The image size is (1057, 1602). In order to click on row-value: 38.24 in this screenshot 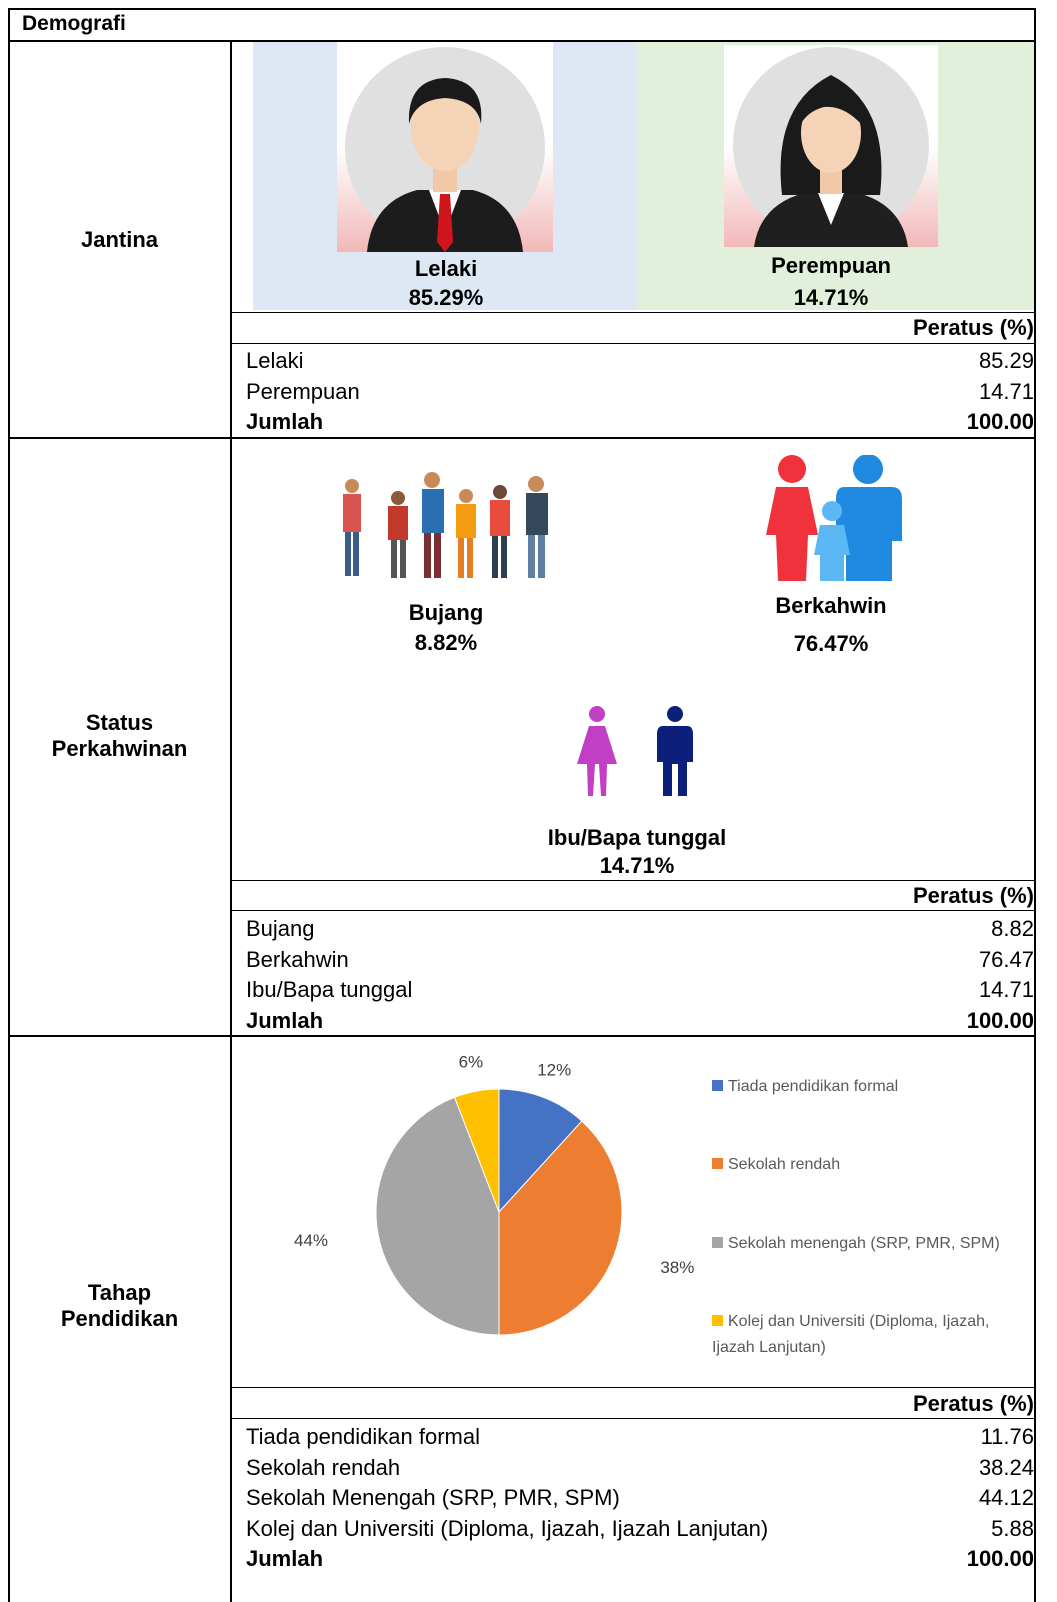, I will do `click(1006, 1467)`.